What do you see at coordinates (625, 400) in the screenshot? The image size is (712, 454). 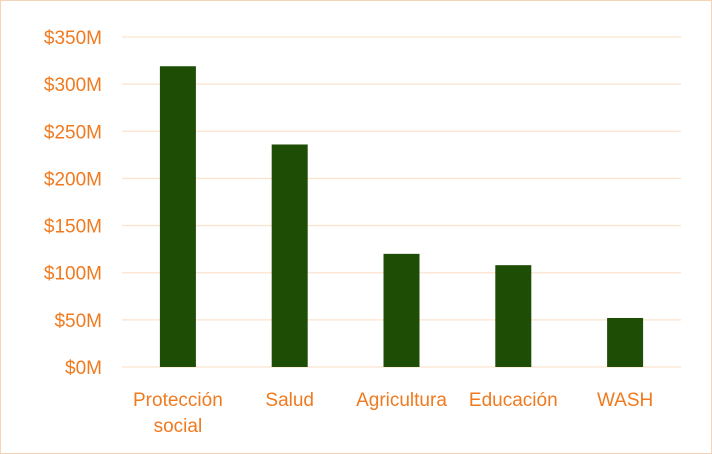 I see `x-category-label: WASH` at bounding box center [625, 400].